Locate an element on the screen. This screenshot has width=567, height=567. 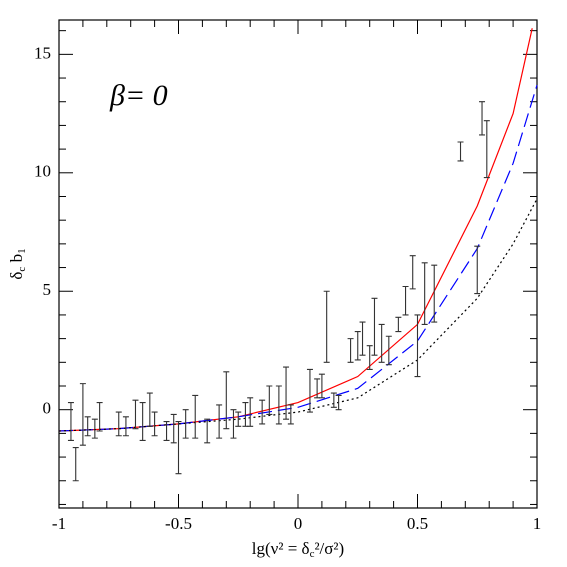
x-tick-label: 0 is located at coordinates (298, 523).